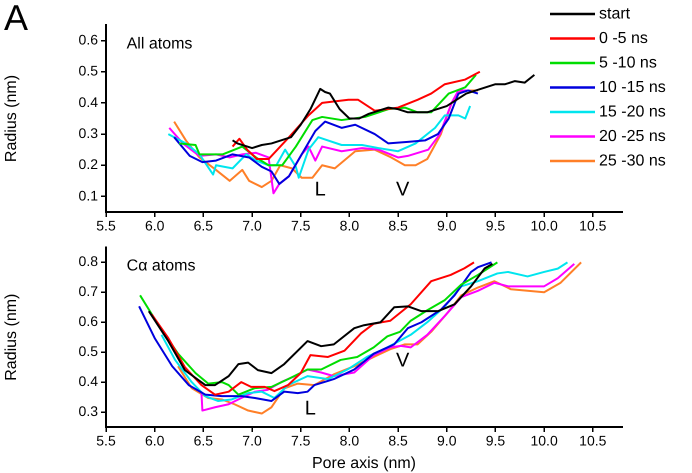 The height and width of the screenshot is (473, 692). I want to click on y-tick-label: 0.7, so click(88, 291).